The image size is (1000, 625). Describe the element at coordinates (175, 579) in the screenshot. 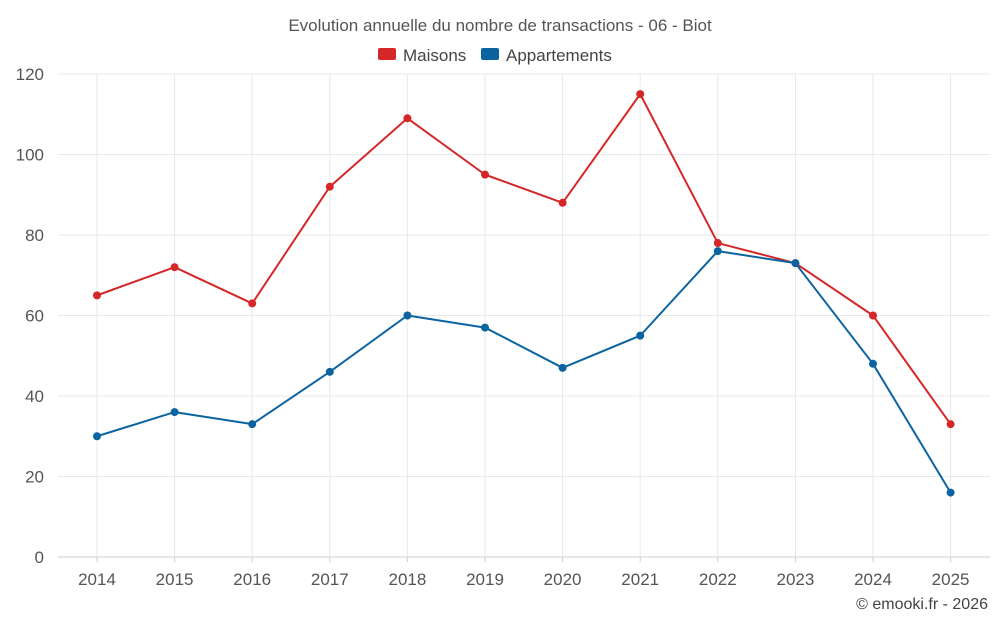

I see `x-tick-label: 2015` at that location.